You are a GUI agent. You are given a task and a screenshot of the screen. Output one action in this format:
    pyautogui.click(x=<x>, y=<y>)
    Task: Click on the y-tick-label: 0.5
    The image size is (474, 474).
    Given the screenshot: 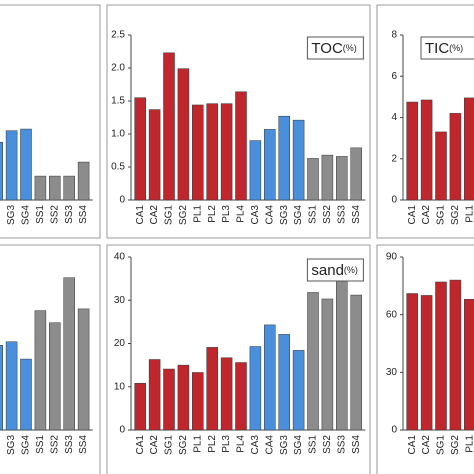 What is the action you would take?
    pyautogui.click(x=118, y=167)
    